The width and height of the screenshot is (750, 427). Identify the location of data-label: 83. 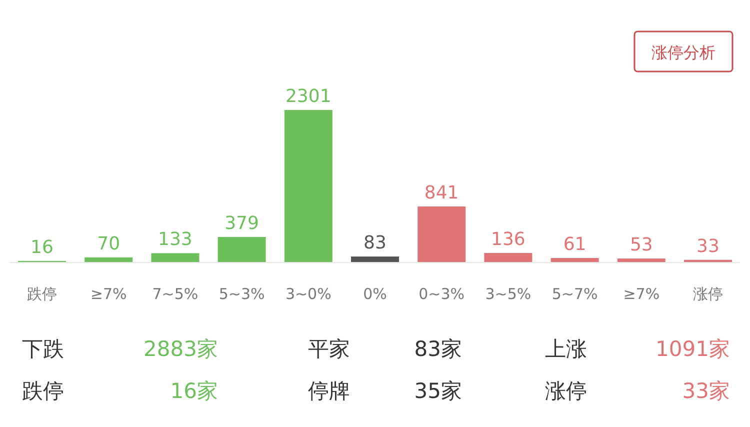
(375, 243).